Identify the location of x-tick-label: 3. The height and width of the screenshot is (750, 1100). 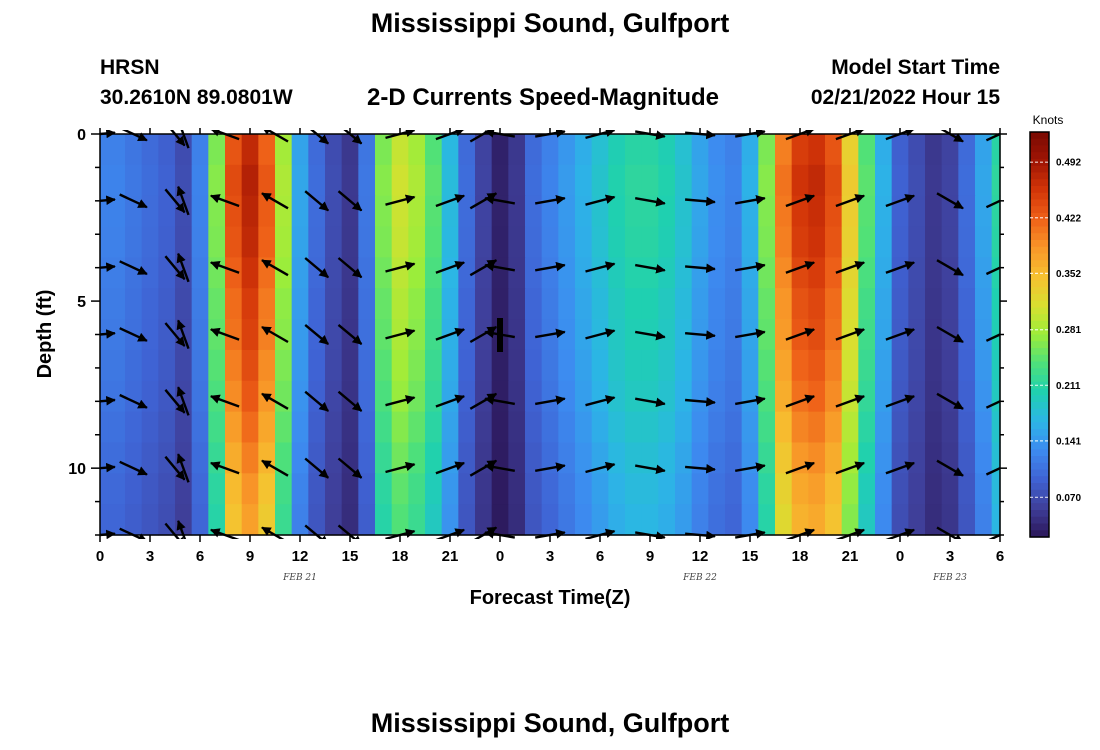
(550, 556).